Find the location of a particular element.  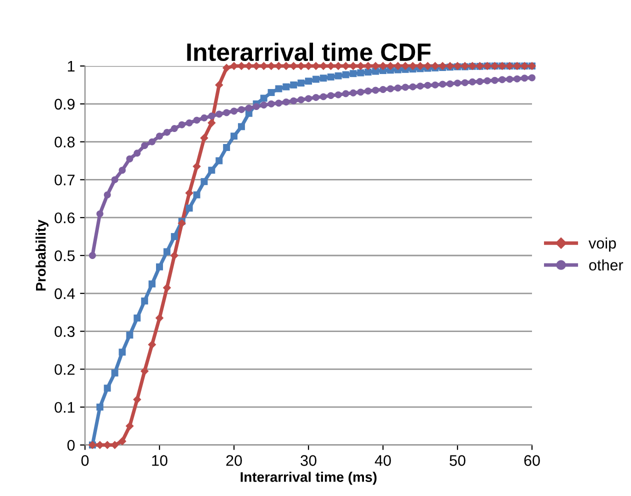

x-tick-label: 60 is located at coordinates (532, 460).